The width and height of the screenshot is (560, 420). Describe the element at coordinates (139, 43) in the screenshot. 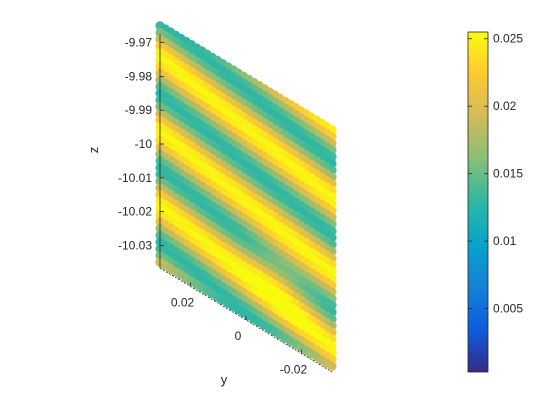

I see `z-tick-label: -9.97` at that location.